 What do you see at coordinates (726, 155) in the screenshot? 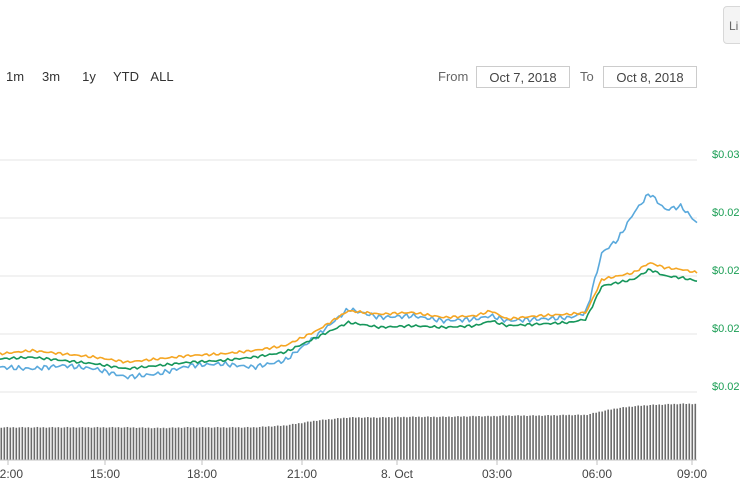
I see `y-tick-label: $0.03` at bounding box center [726, 155].